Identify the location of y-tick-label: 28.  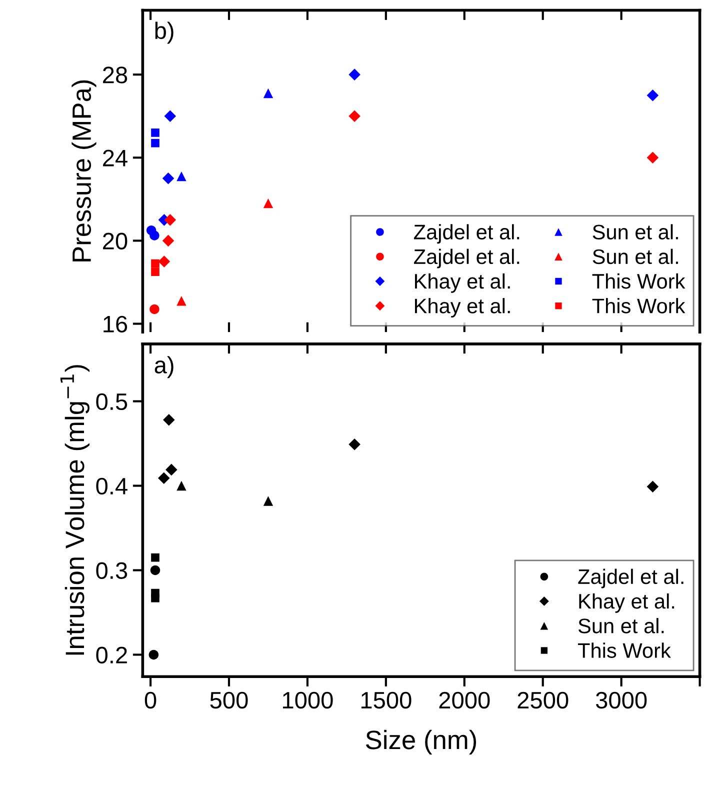
(115, 75).